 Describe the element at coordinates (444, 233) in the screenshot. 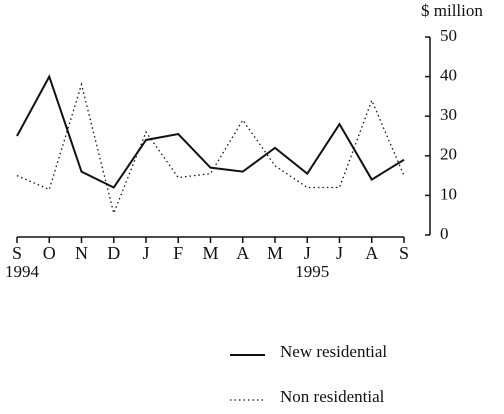

I see `y-tick-label: 0` at that location.